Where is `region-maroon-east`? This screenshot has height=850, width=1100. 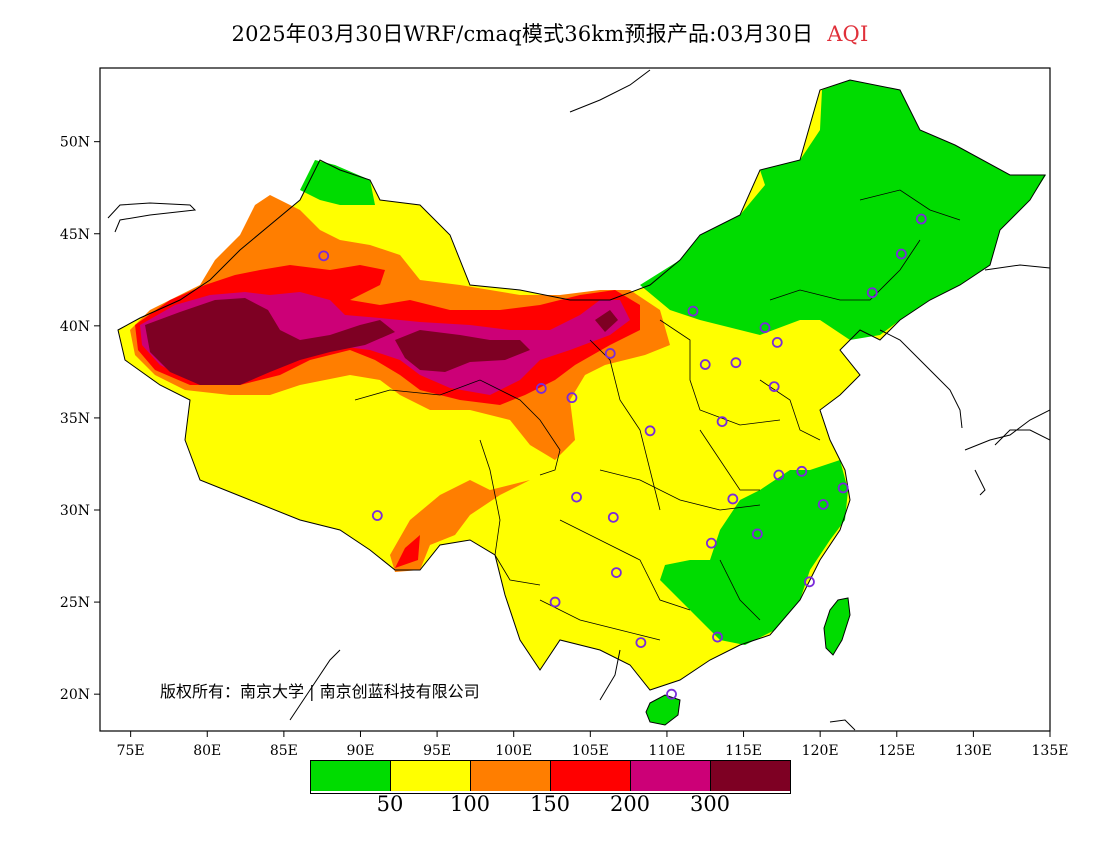
region-maroon-east is located at coordinates (462, 351).